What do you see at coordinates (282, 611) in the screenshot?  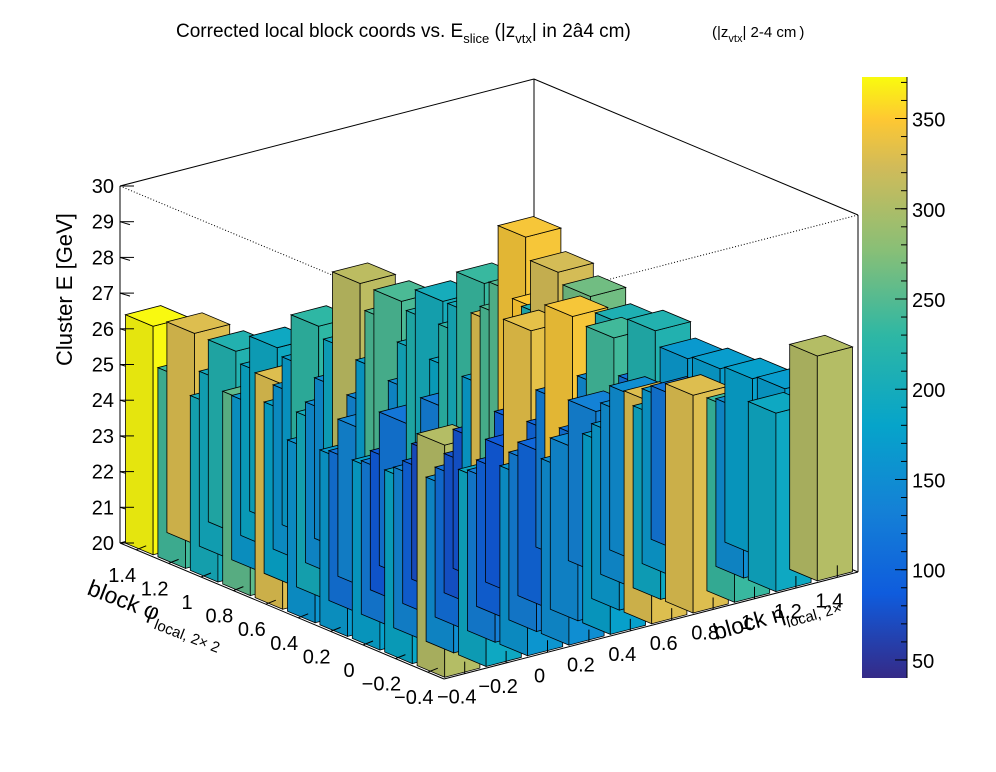 I see `y-axis-line` at bounding box center [282, 611].